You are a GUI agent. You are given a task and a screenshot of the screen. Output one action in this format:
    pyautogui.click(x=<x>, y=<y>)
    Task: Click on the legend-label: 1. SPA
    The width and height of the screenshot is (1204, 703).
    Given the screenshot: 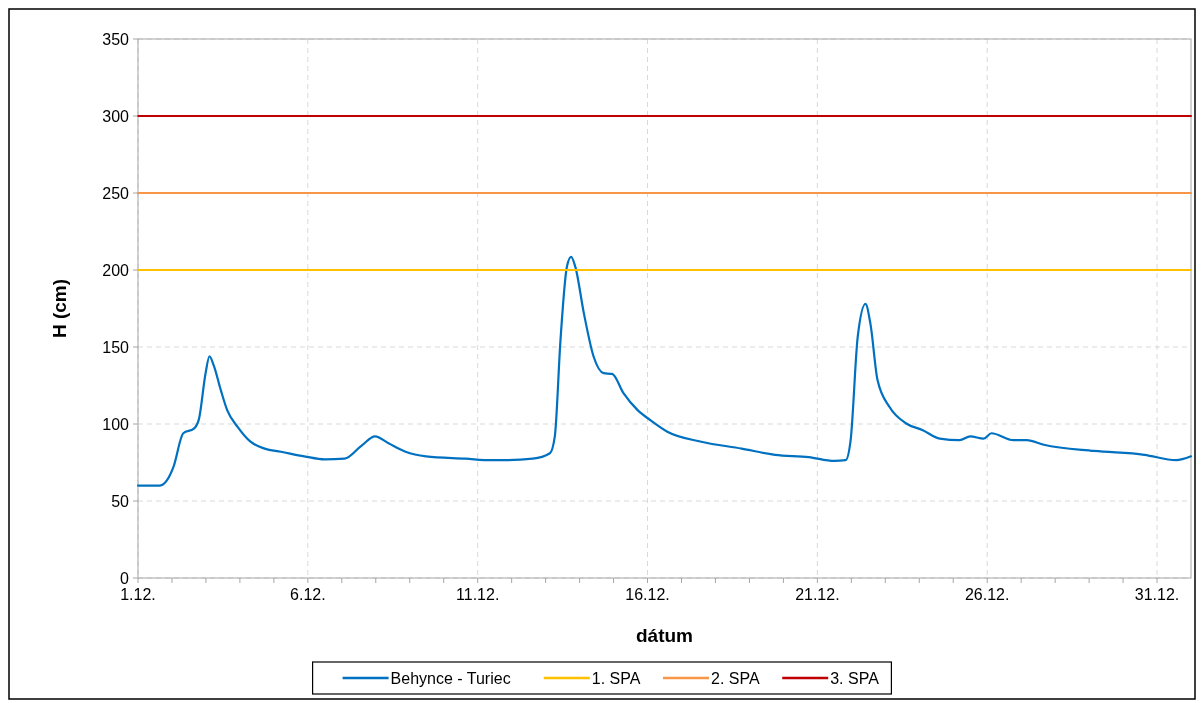 What is the action you would take?
    pyautogui.click(x=616, y=678)
    